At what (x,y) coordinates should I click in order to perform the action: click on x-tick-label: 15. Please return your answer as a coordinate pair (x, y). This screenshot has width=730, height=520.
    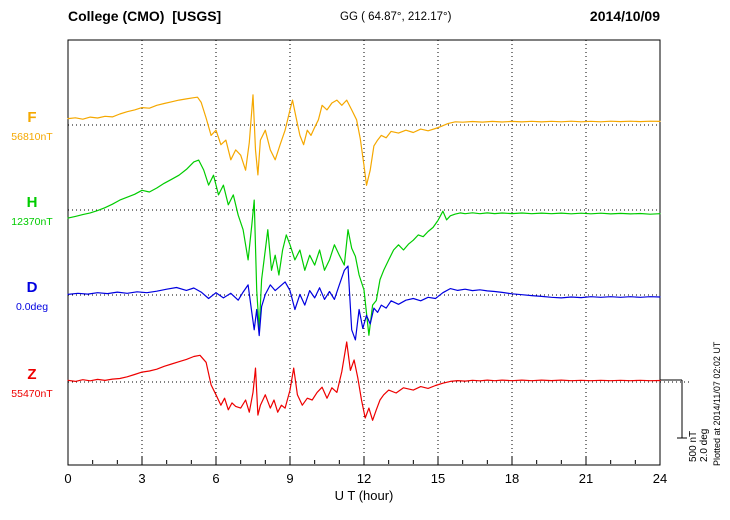
    Looking at the image, I should click on (438, 478).